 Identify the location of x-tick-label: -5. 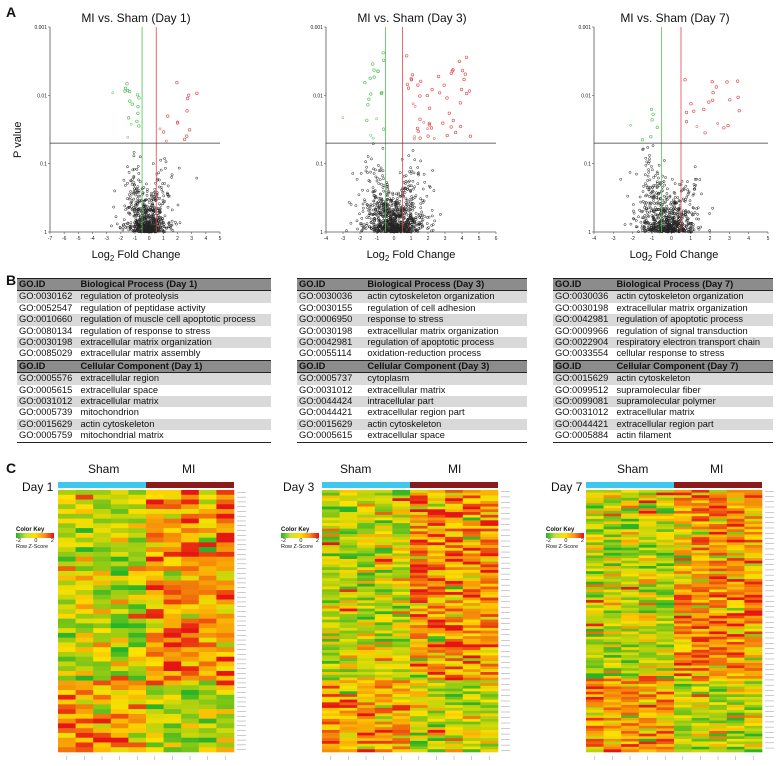
(78, 239).